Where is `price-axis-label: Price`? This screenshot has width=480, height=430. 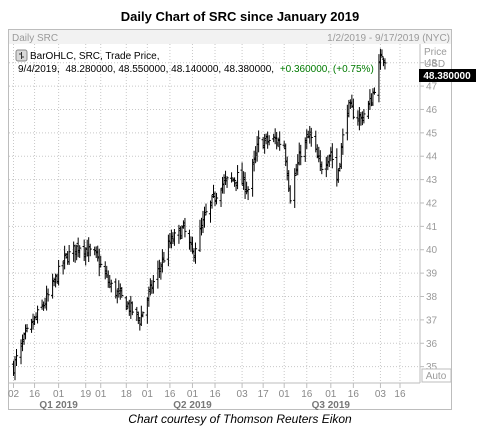
price-axis-label: Price is located at coordinates (435, 52).